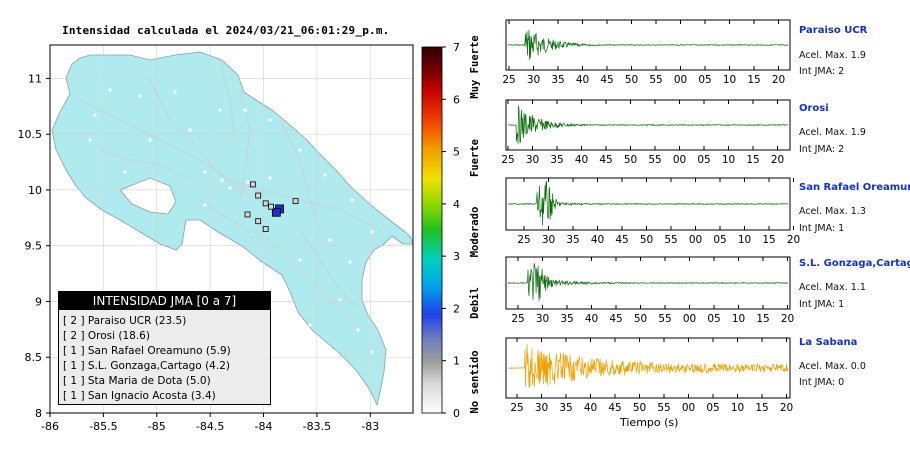 The height and width of the screenshot is (460, 910). I want to click on y-tick-label: 11, so click(35, 78).